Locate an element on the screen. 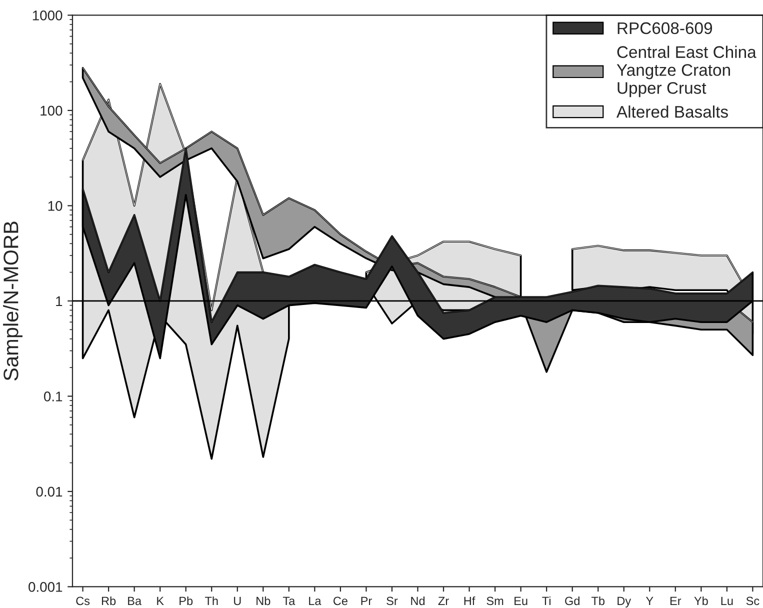  x-tick-label: Sm is located at coordinates (495, 601).